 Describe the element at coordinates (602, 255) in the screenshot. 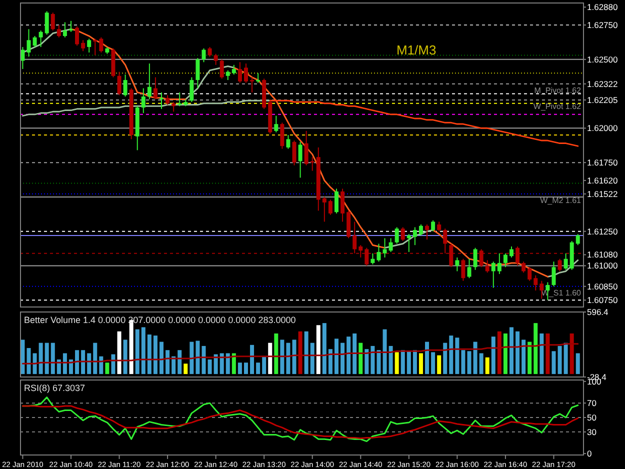

I see `y-tick-label: 1.61080` at that location.